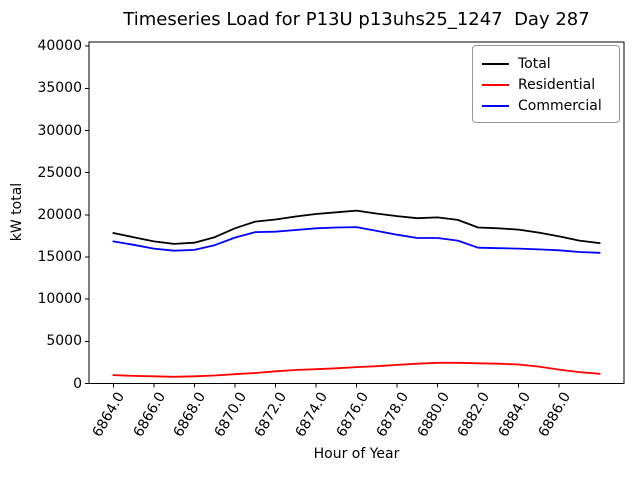  Describe the element at coordinates (560, 105) in the screenshot. I see `legend-label-commercial: Commercial` at that location.